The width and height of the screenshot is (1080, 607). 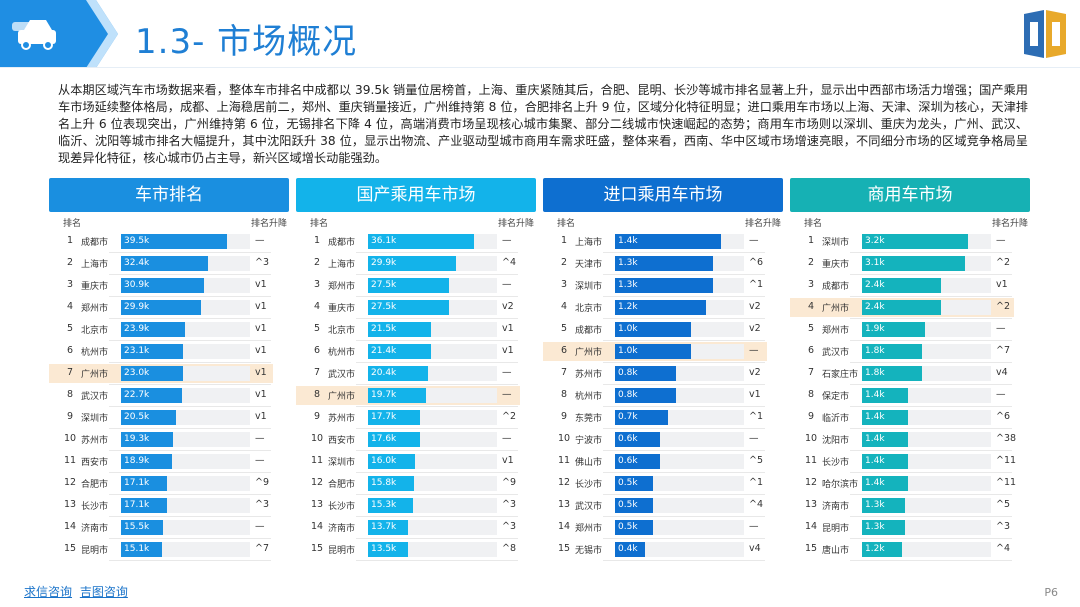 I want to click on value-label: 1.3k, so click(x=875, y=527).